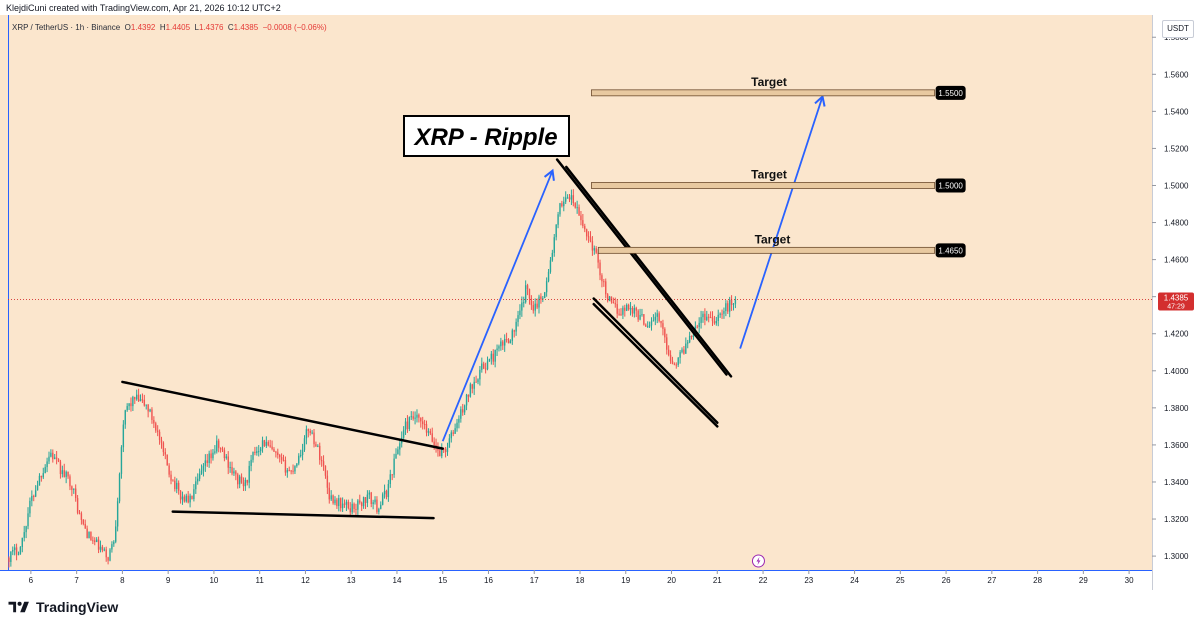 The image size is (1200, 627). Describe the element at coordinates (1176, 297) in the screenshot. I see `current-price-value: 1.4385` at that location.